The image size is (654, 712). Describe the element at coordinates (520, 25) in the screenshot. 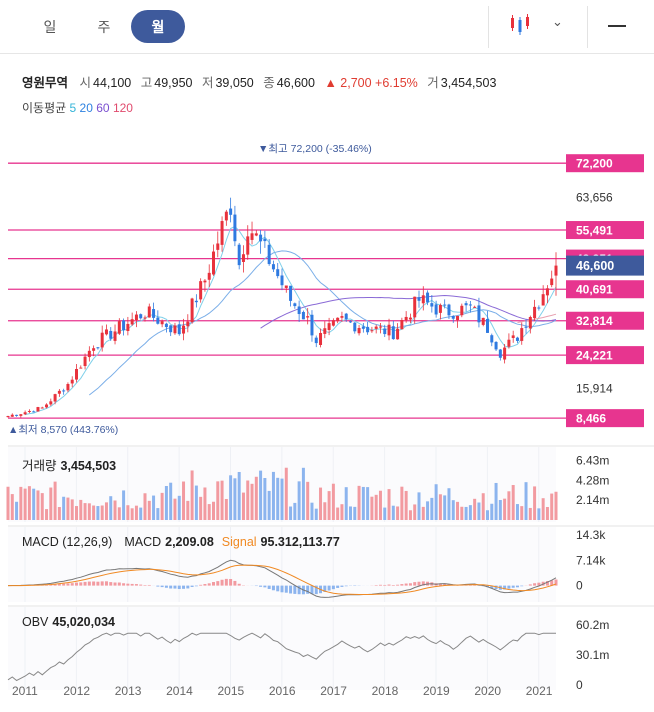

I see `candlestick-chart-icon` at that location.